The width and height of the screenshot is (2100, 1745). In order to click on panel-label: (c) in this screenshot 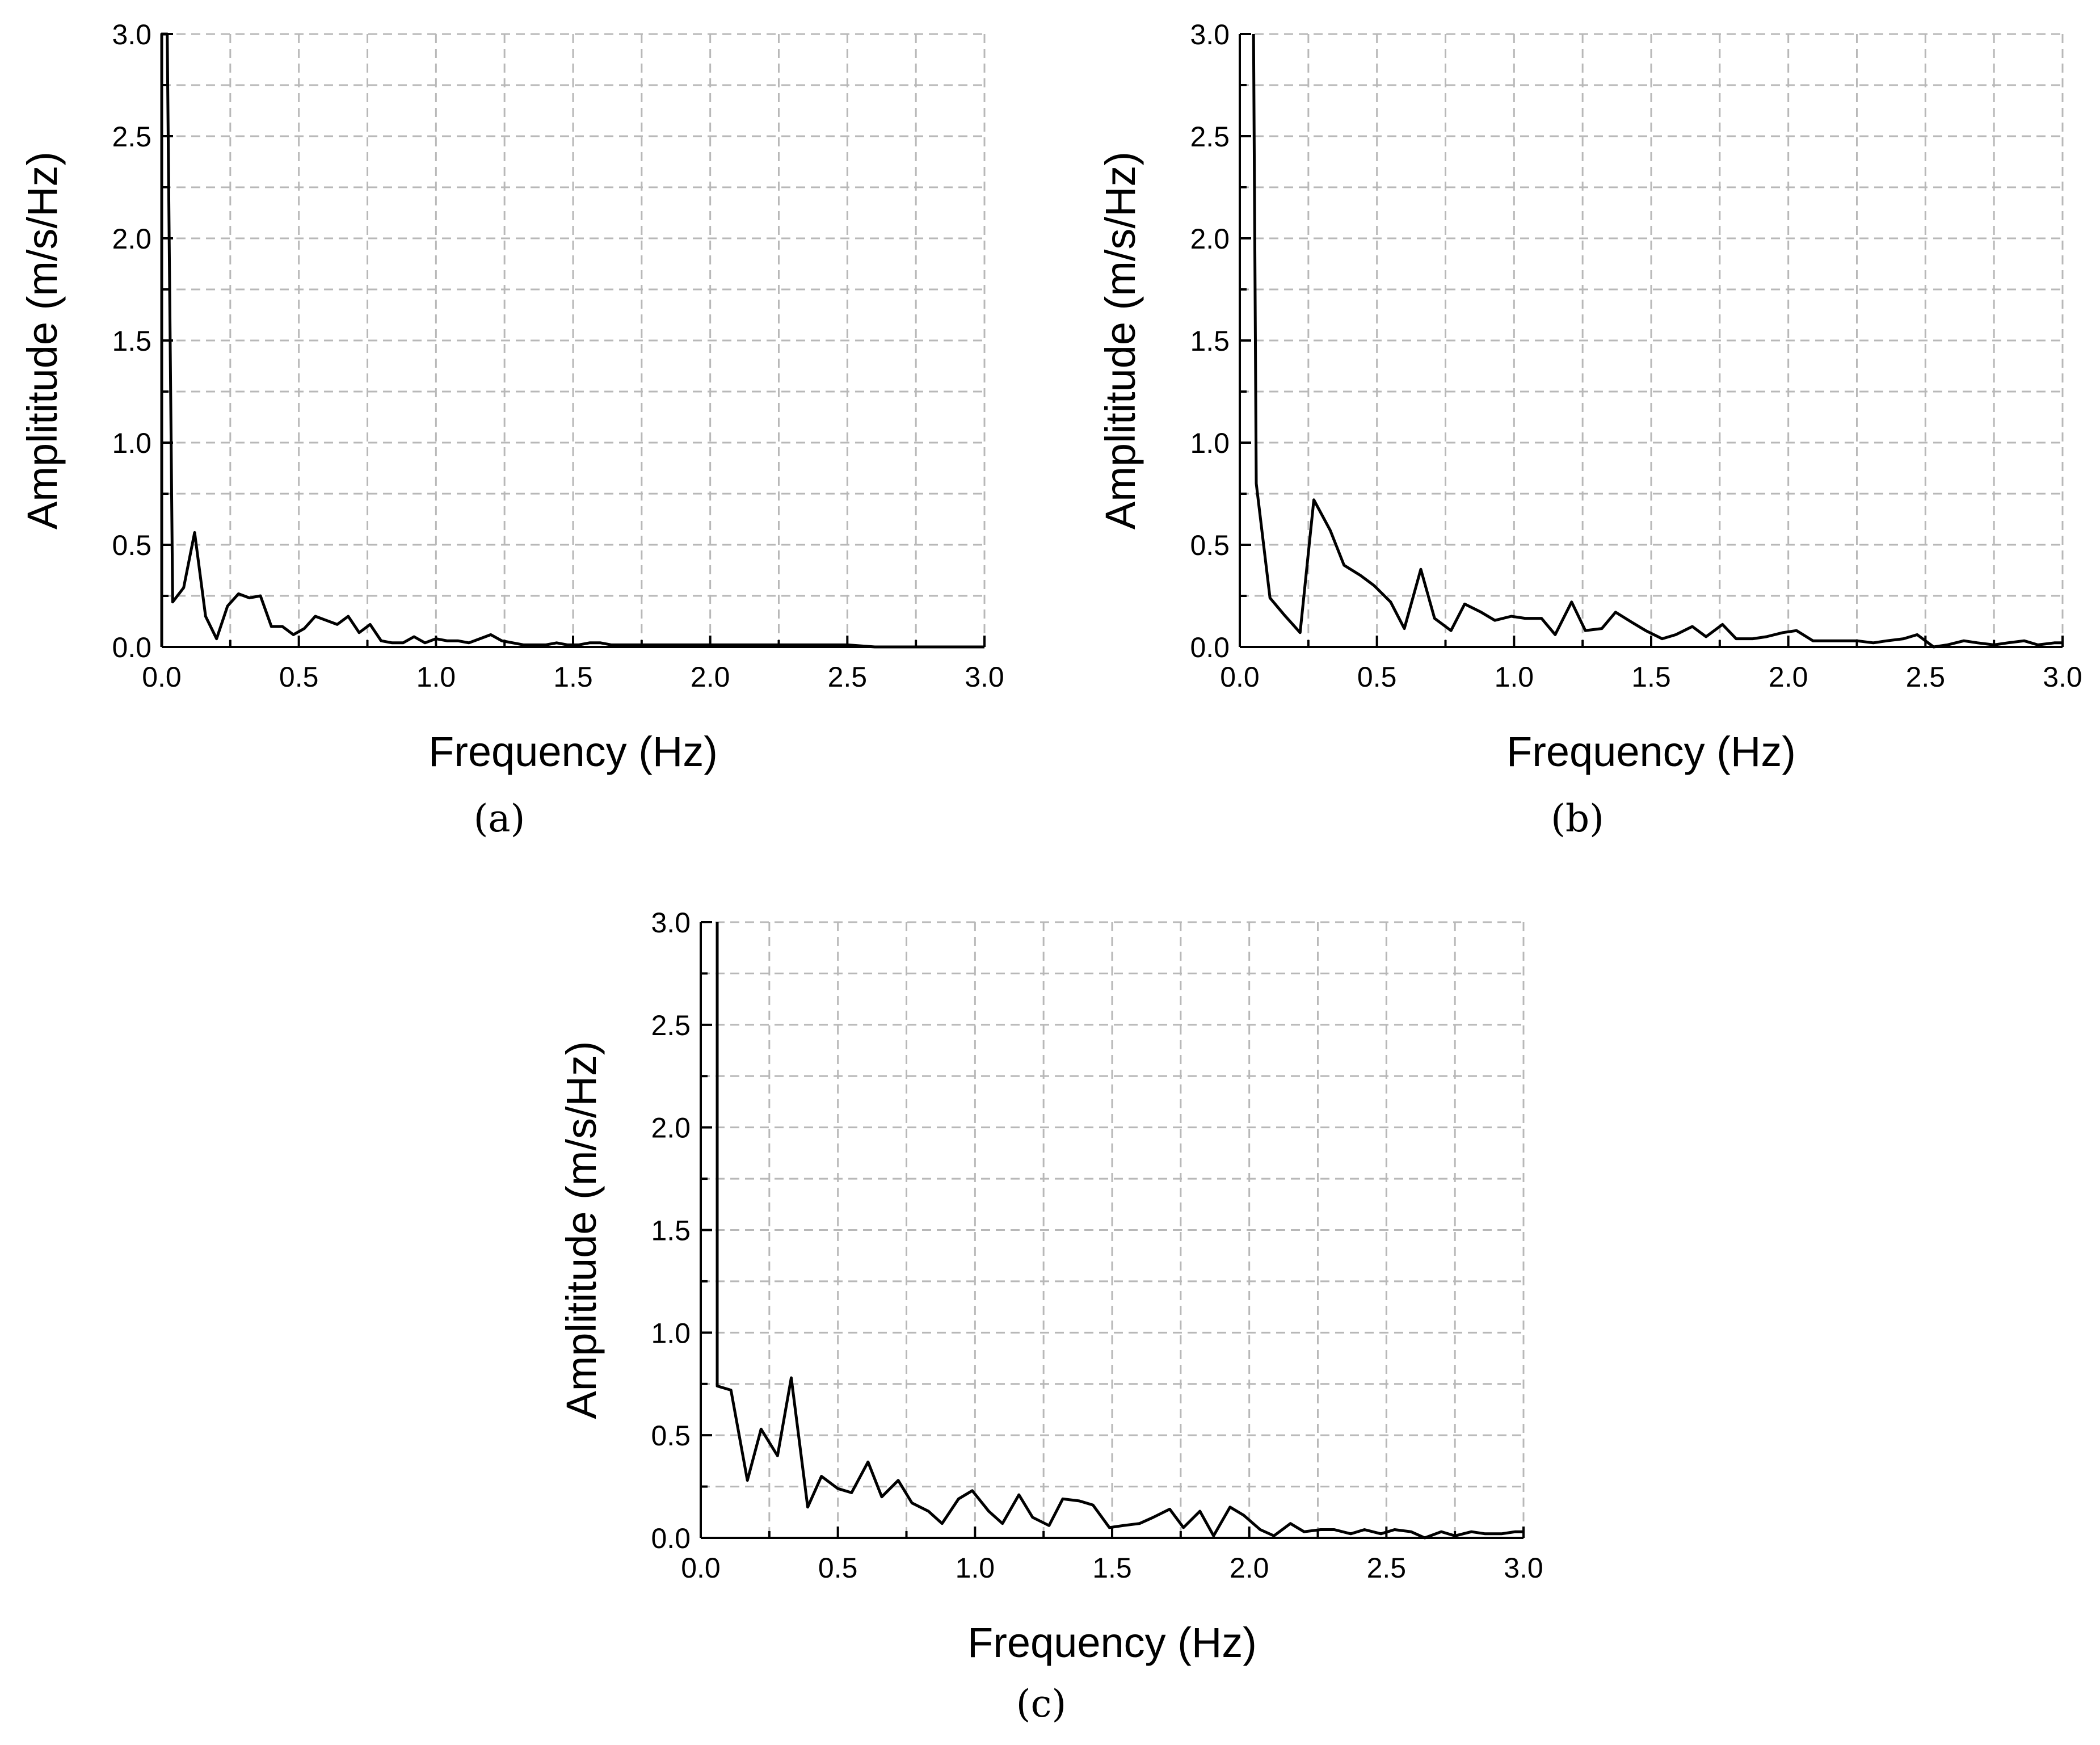, I will do `click(1041, 1704)`.